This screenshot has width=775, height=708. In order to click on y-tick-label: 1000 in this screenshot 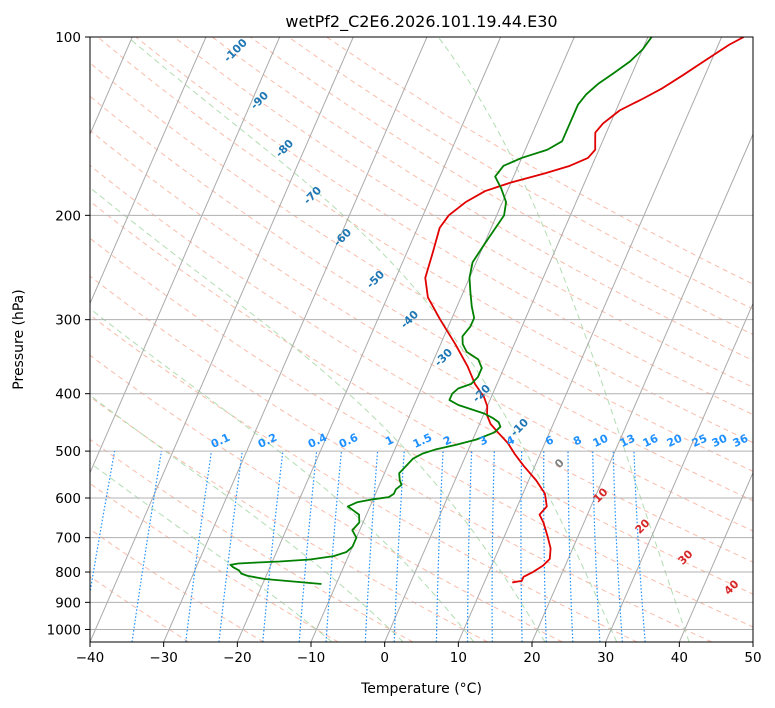, I will do `click(64, 630)`.